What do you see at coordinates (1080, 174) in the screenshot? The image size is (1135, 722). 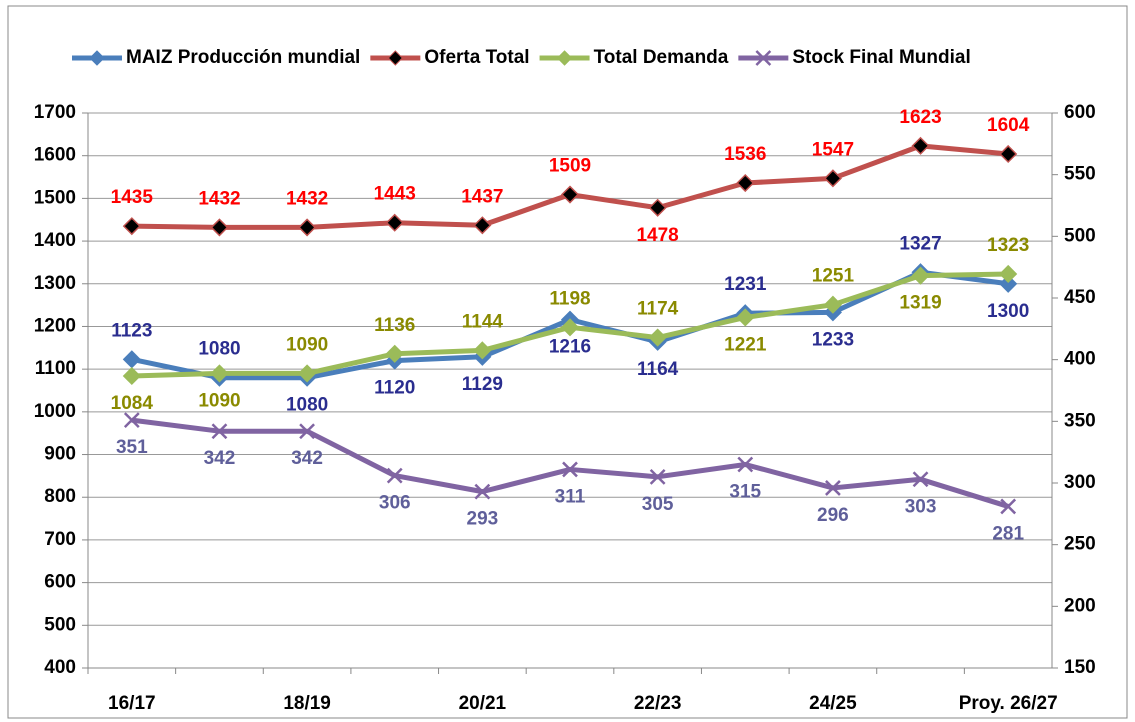 I see `y2-tick-label: 550` at bounding box center [1080, 174].